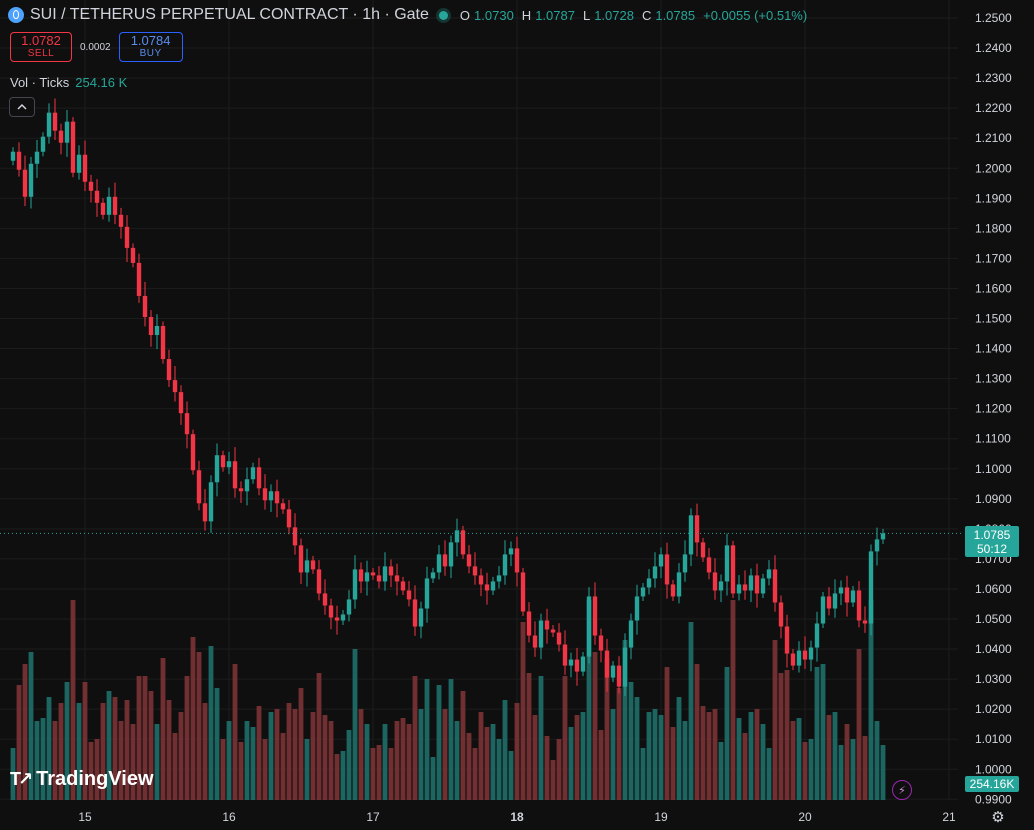 Image resolution: width=1034 pixels, height=830 pixels. Describe the element at coordinates (443, 15) in the screenshot. I see `market-open-status-icon` at that location.